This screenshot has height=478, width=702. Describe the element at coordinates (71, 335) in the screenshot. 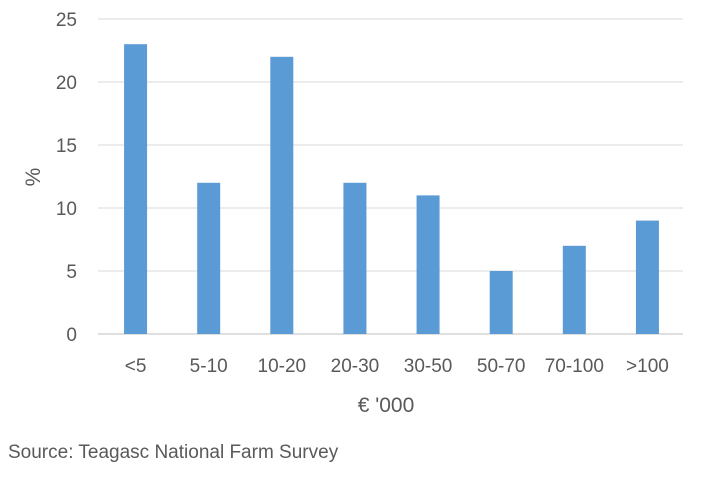

I see `y-tick-label: 0` at that location.